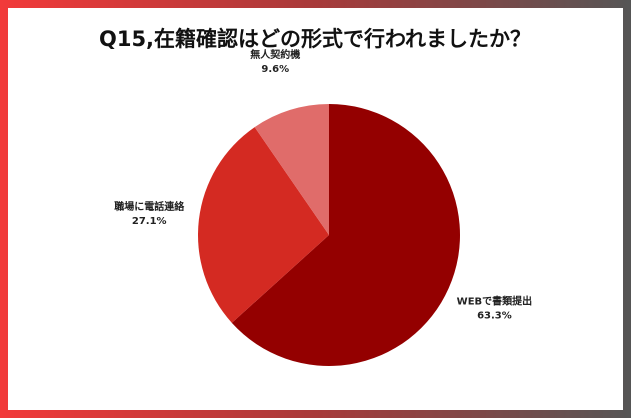  What do you see at coordinates (494, 300) in the screenshot?
I see `slice-label: WEBで書類提出` at bounding box center [494, 300].